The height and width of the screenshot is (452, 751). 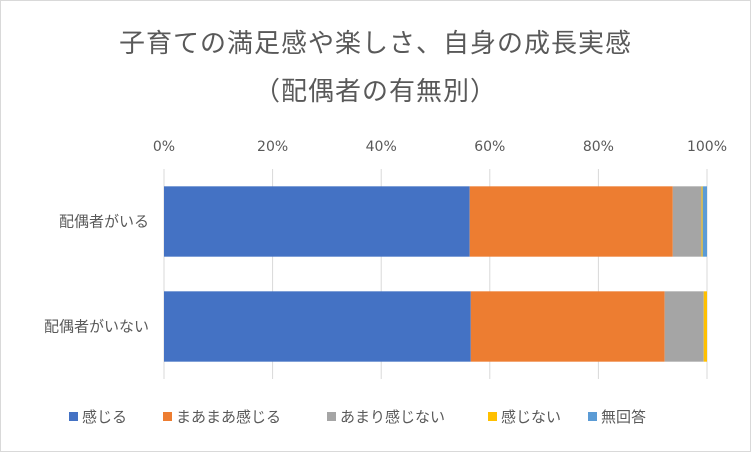 What do you see at coordinates (707, 147) in the screenshot?
I see `x-tick-label: 100%` at bounding box center [707, 147].